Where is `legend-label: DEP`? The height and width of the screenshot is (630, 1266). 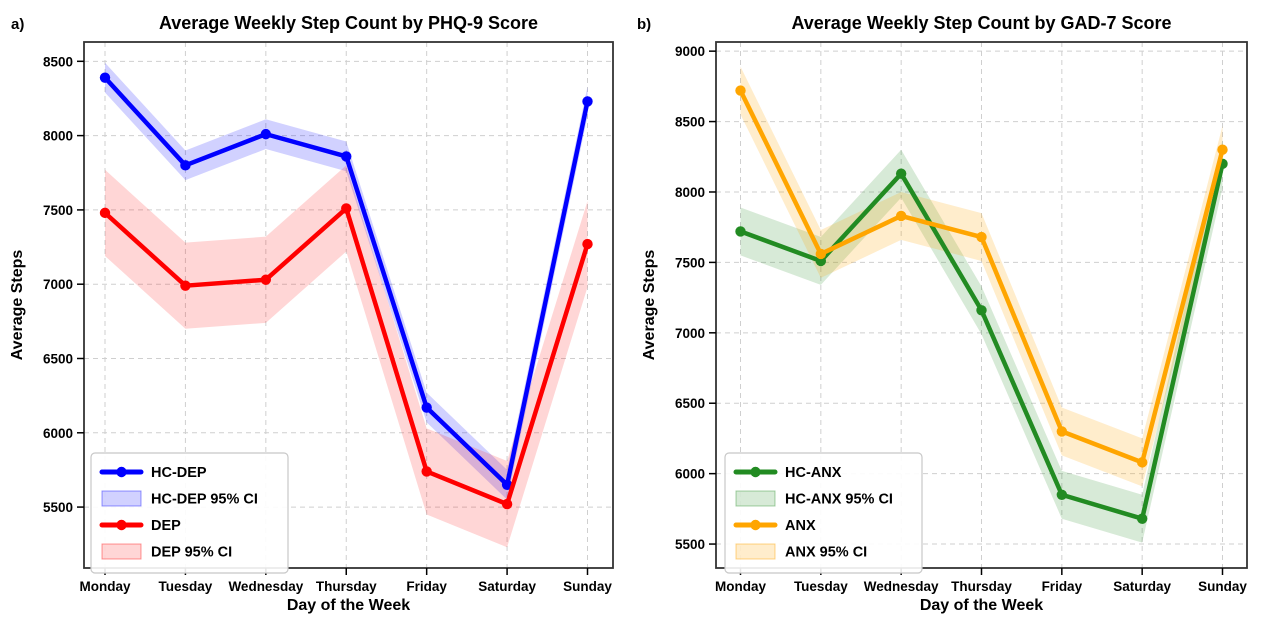 legend-label: DEP is located at coordinates (166, 526).